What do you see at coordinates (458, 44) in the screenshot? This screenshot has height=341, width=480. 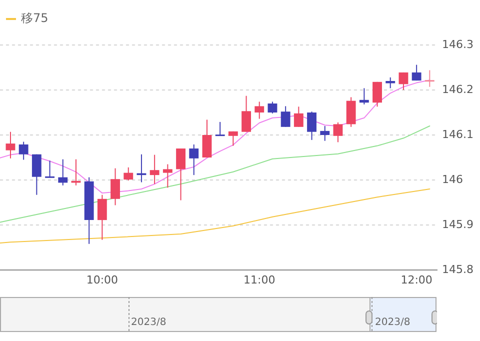 I see `y-tick-label: 146.3` at bounding box center [458, 44].